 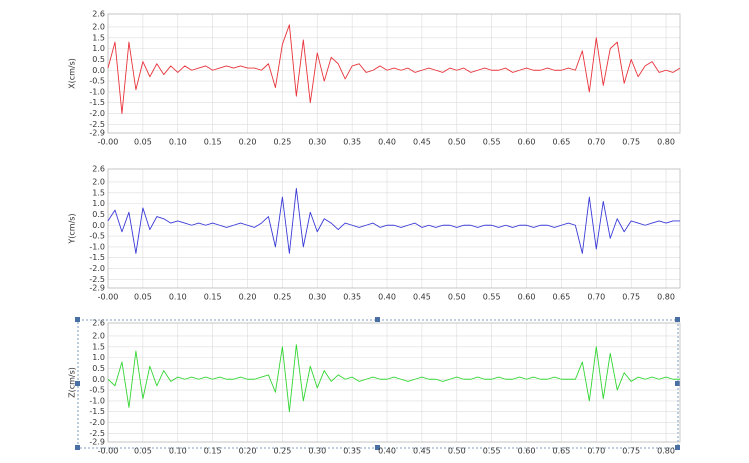 What do you see at coordinates (72, 382) in the screenshot?
I see `y-axis-label: Z(cm/s)` at bounding box center [72, 382].